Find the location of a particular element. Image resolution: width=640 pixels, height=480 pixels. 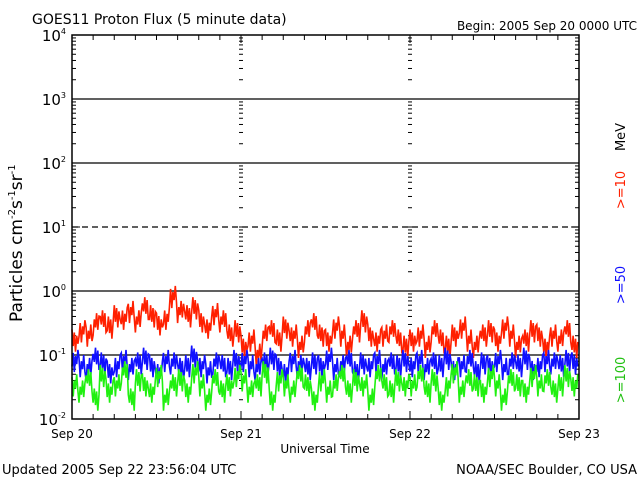

y-tick-label: 10¹ is located at coordinates (54, 228).